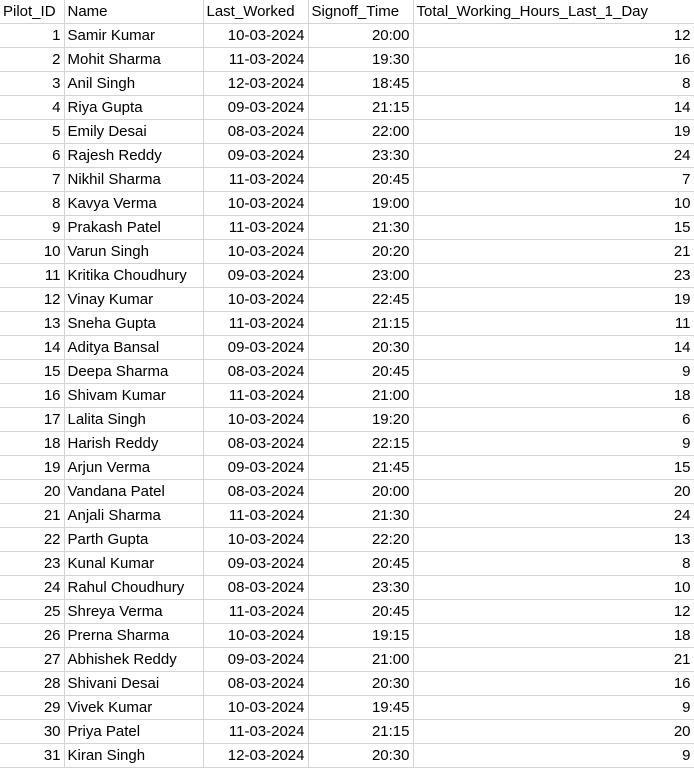 Image resolution: width=694 pixels, height=768 pixels. Describe the element at coordinates (361, 12) in the screenshot. I see `header-signoff-time: Signoff_Time` at that location.